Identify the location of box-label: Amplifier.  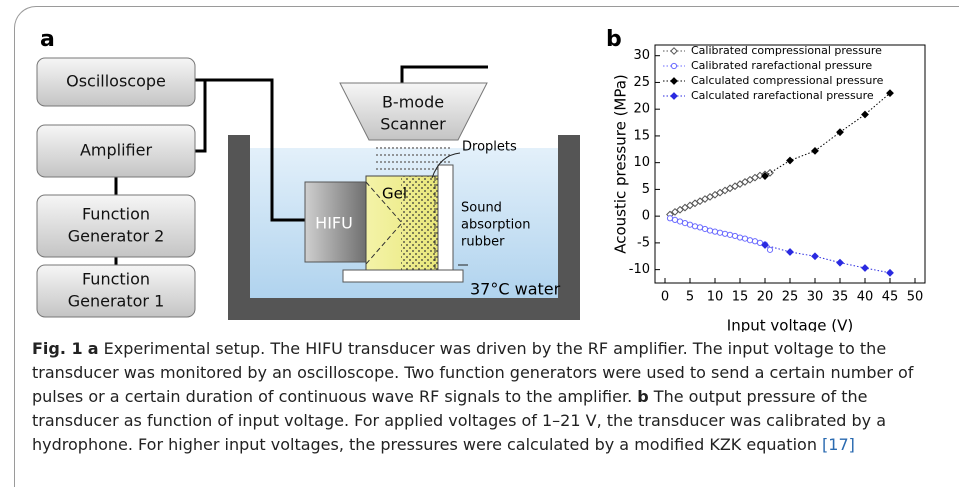
(116, 150).